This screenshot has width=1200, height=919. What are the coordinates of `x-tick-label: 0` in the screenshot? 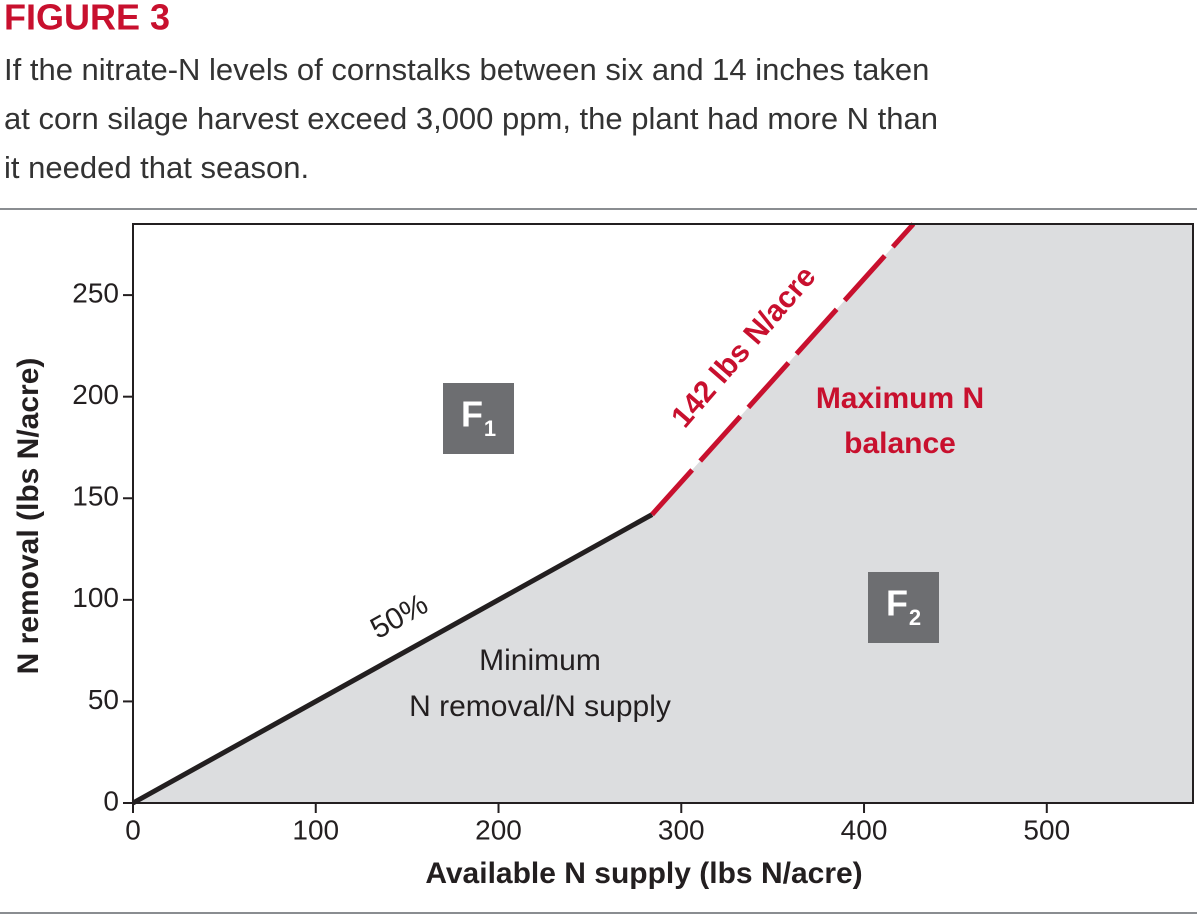 It's located at (133, 829).